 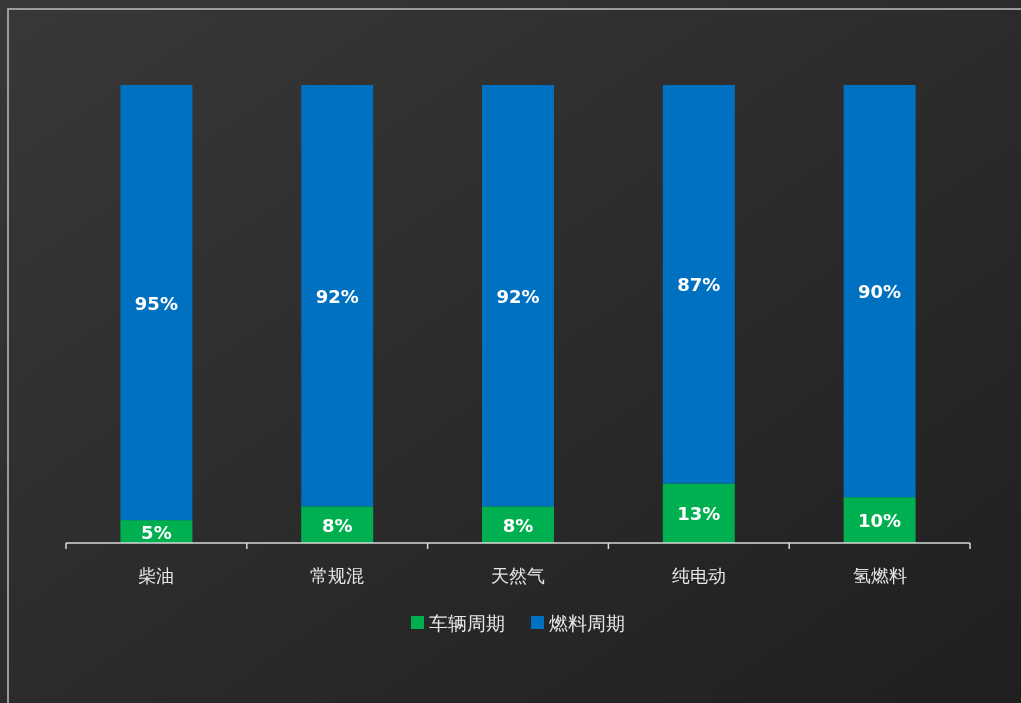 I want to click on x-tick-label: 柴油, so click(x=156, y=575).